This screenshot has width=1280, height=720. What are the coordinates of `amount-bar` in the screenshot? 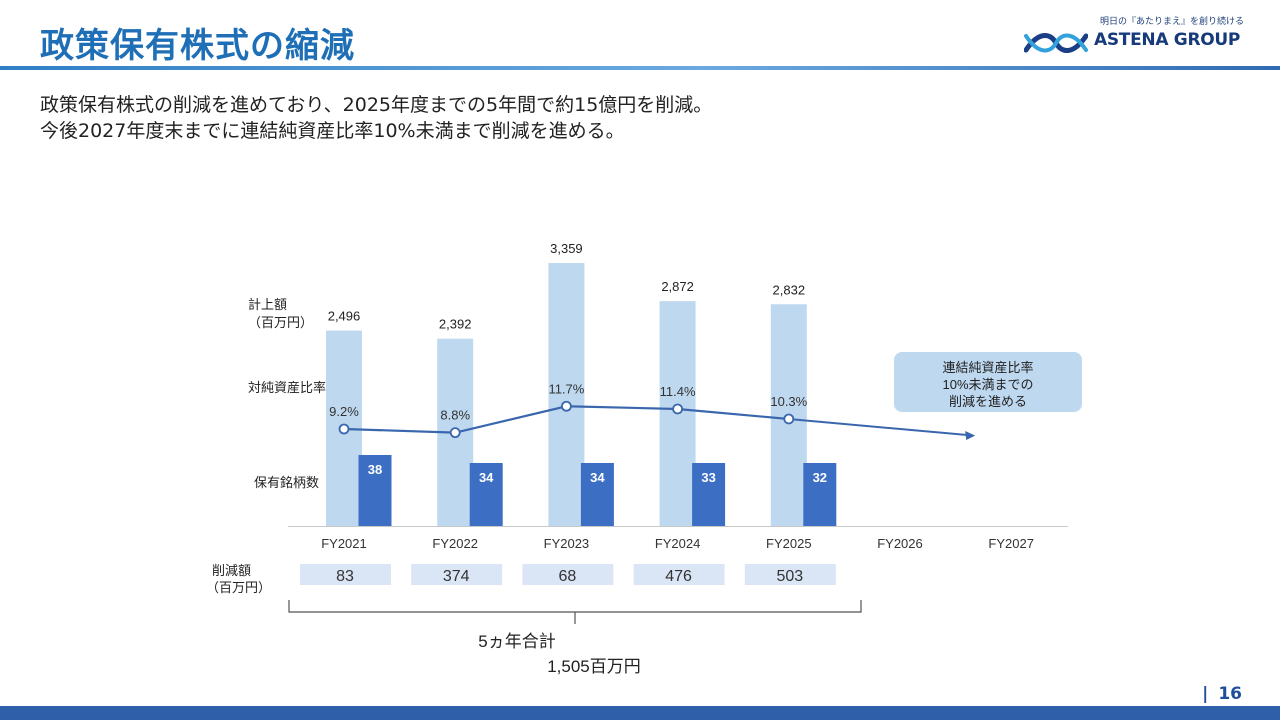 It's located at (566, 394).